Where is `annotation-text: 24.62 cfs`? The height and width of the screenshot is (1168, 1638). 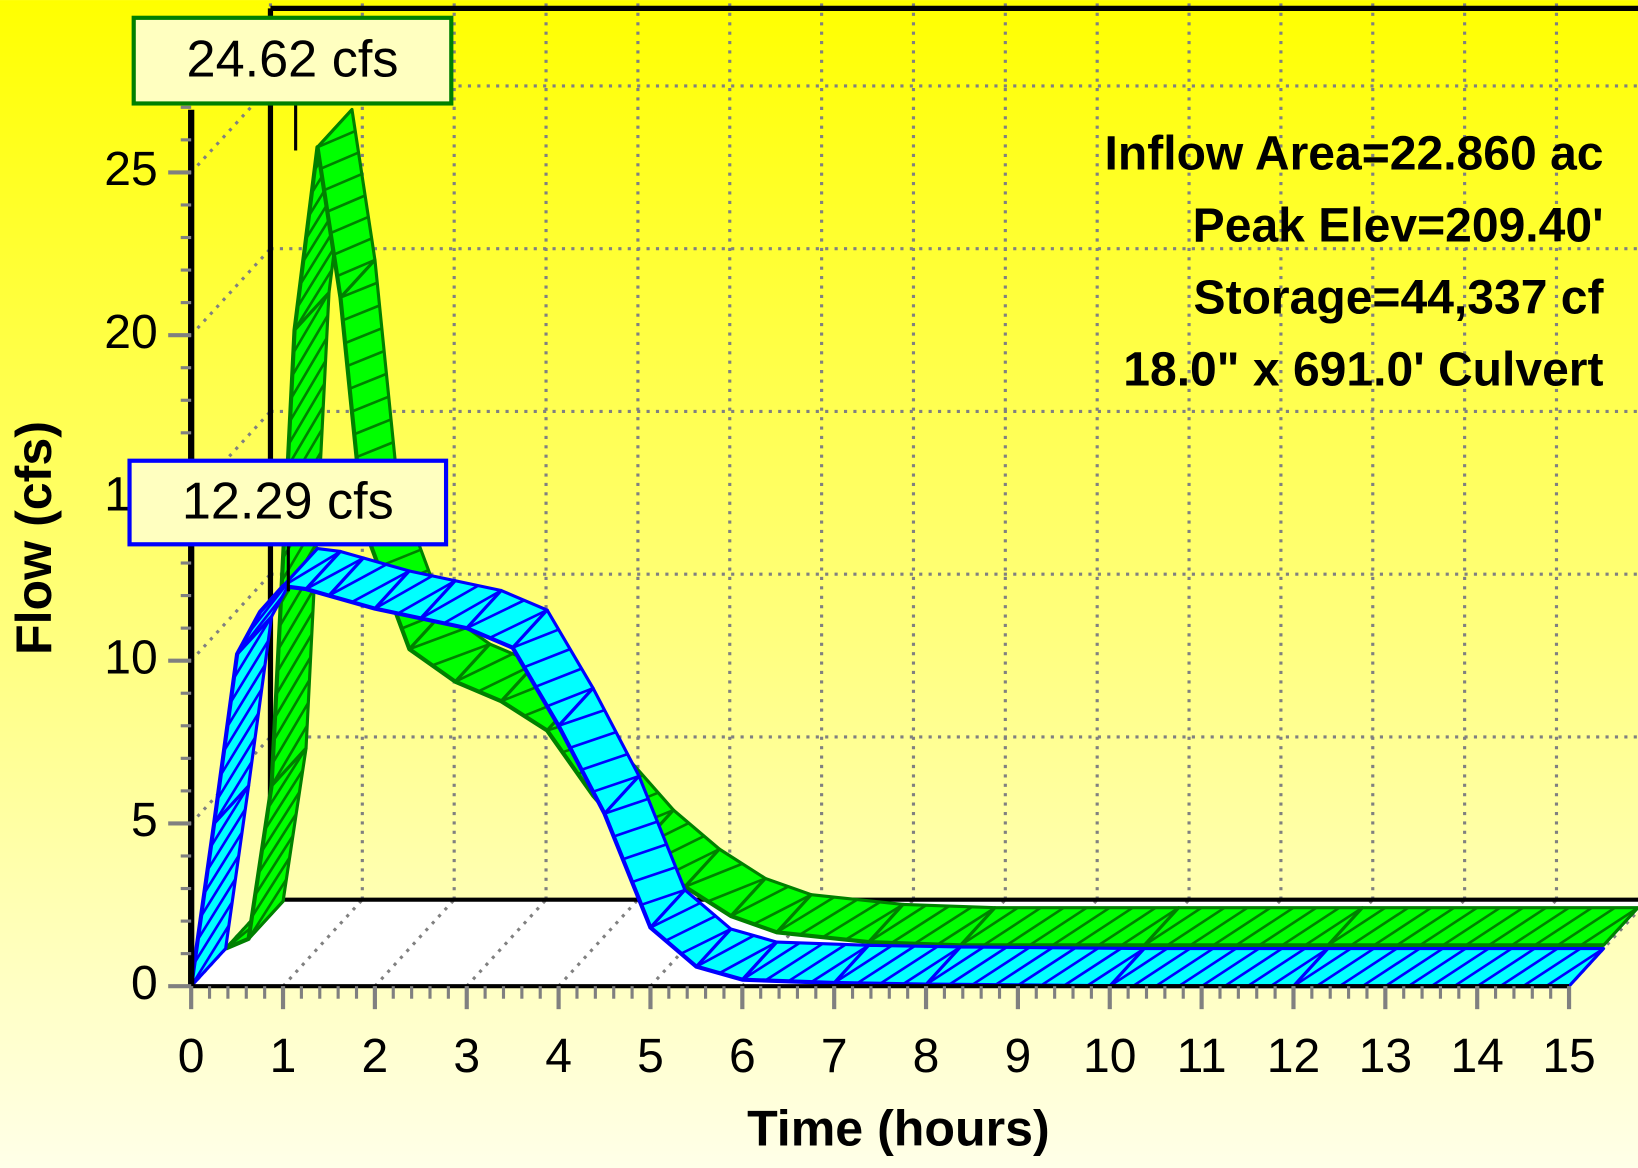
annotation-text: 24.62 cfs is located at coordinates (293, 60).